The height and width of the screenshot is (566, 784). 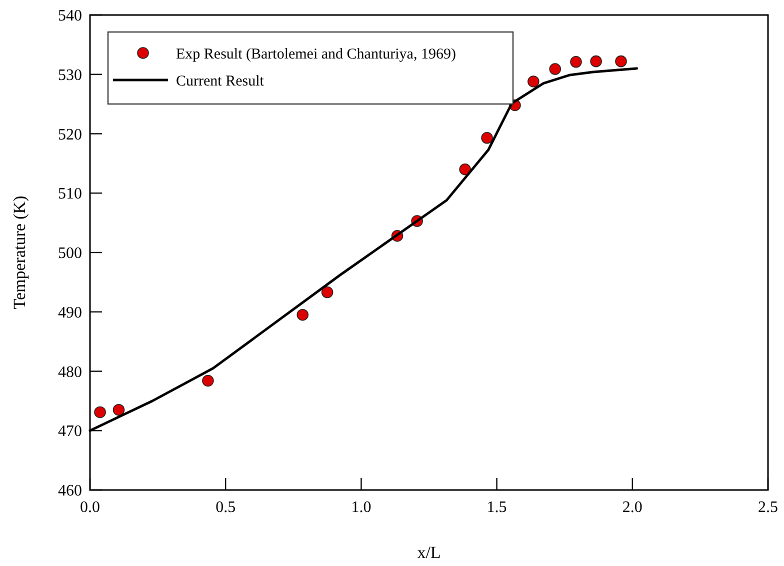 I want to click on x-tick-label: 1.0, so click(x=361, y=507).